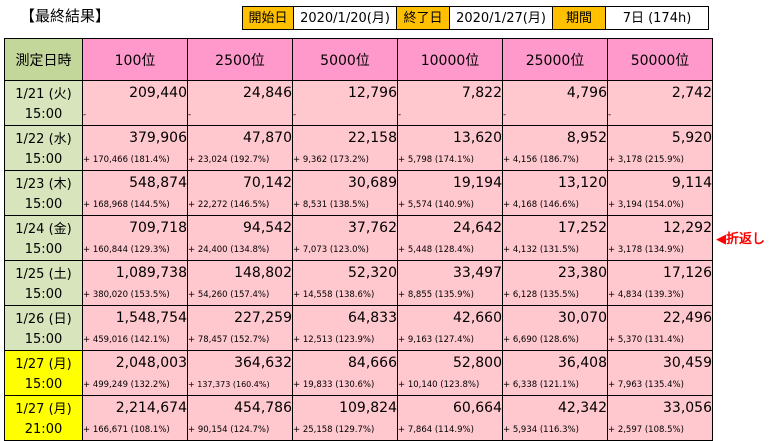  Describe the element at coordinates (450, 227) in the screenshot. I see `cell-value: 24,642` at that location.